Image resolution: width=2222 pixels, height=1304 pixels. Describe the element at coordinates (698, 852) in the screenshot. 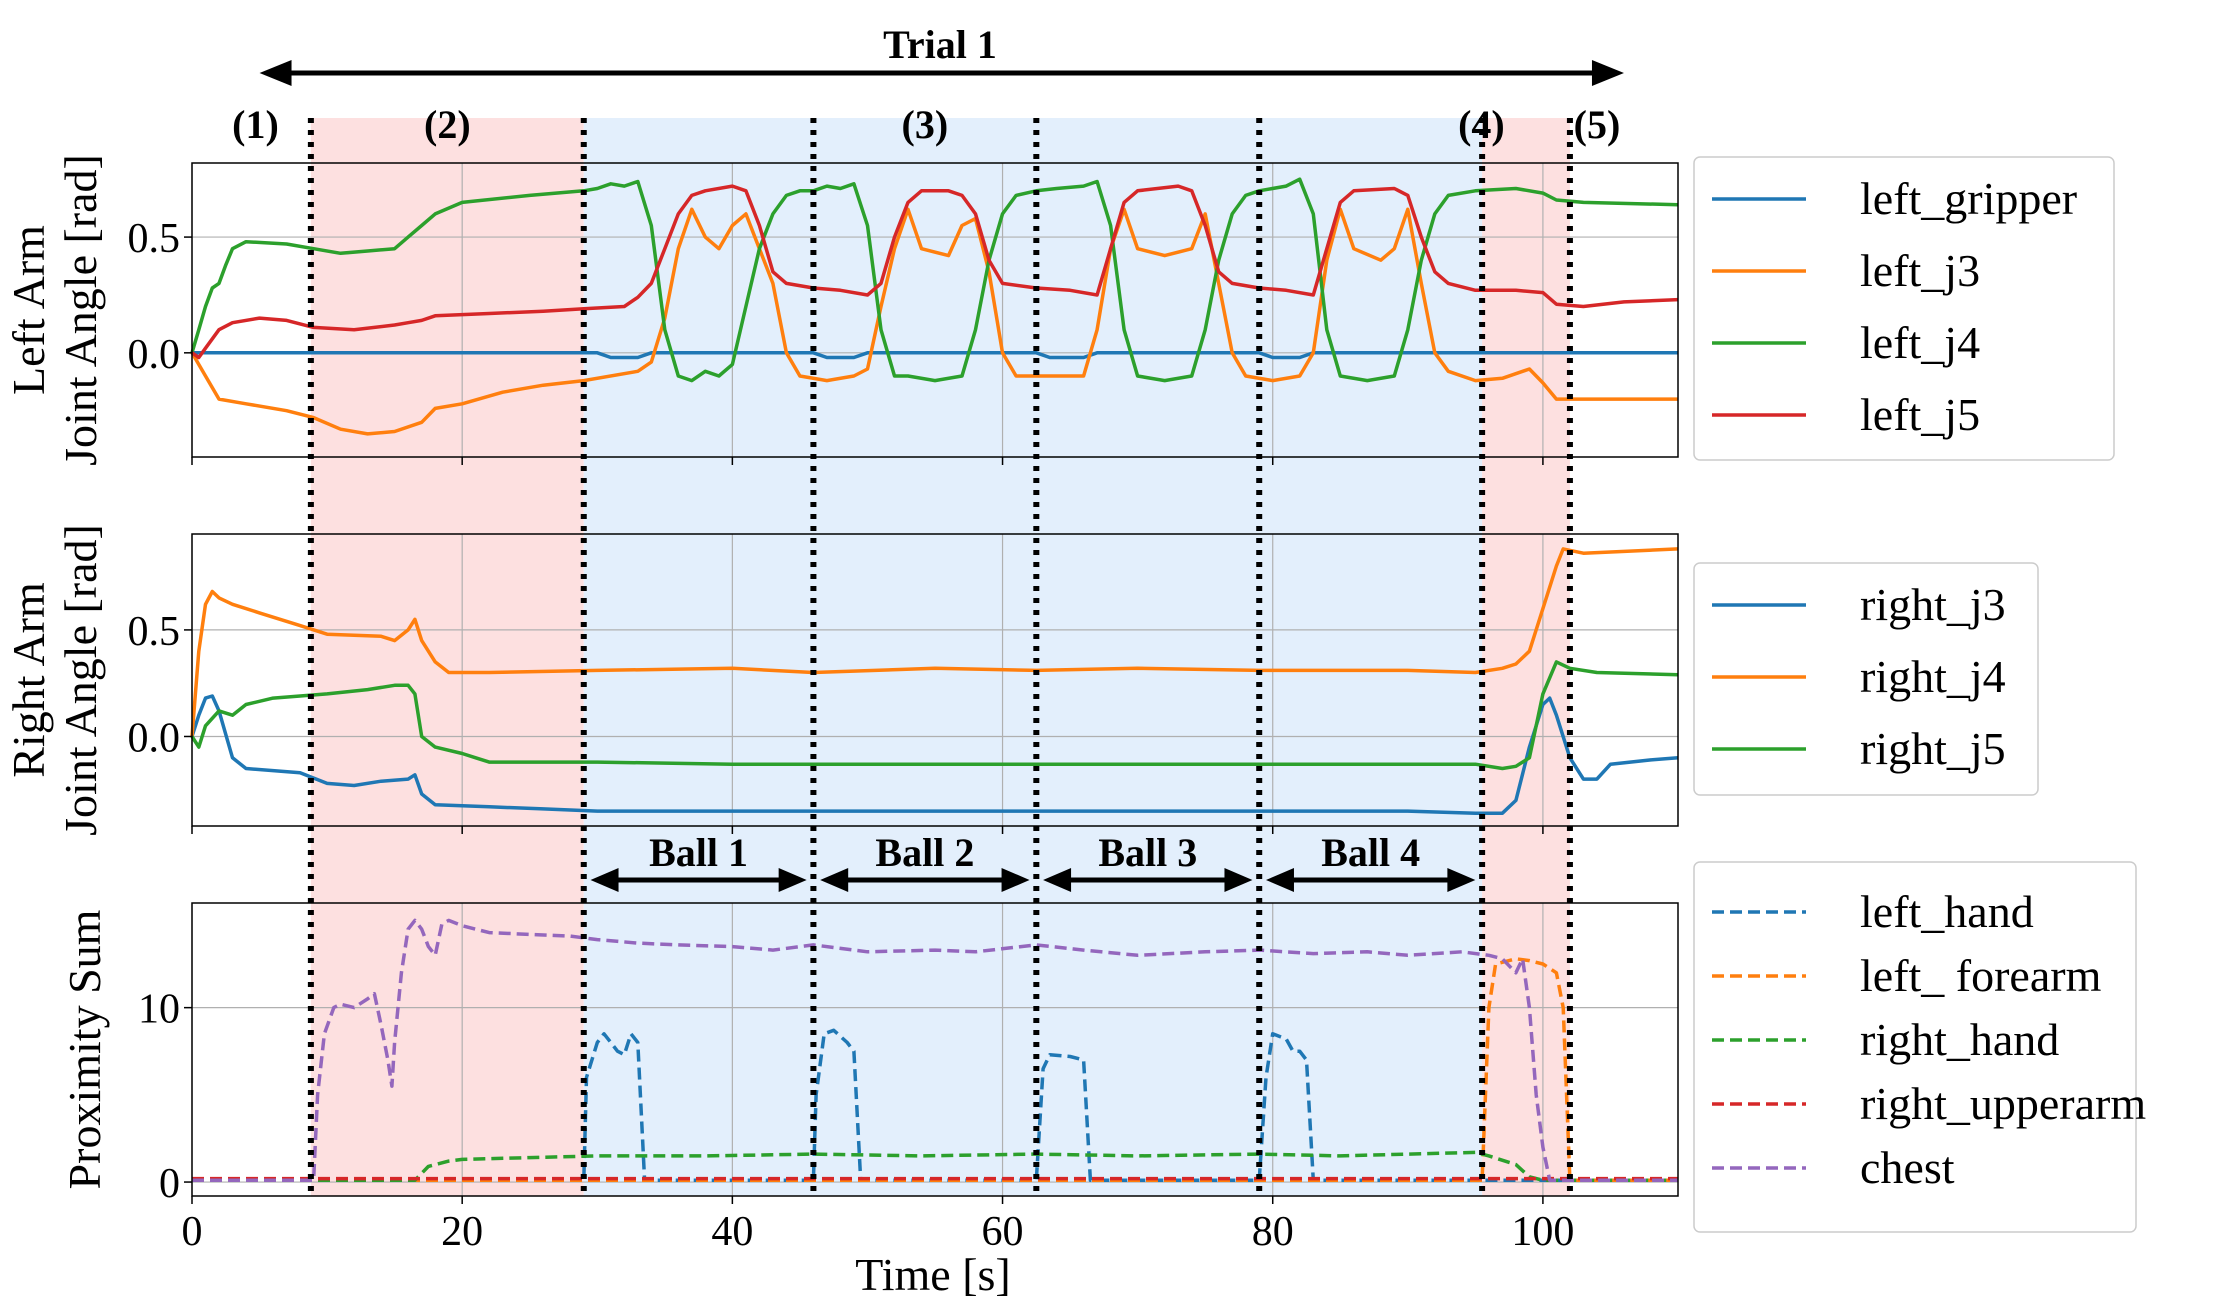

I see `ball-label: Ball 1` at that location.